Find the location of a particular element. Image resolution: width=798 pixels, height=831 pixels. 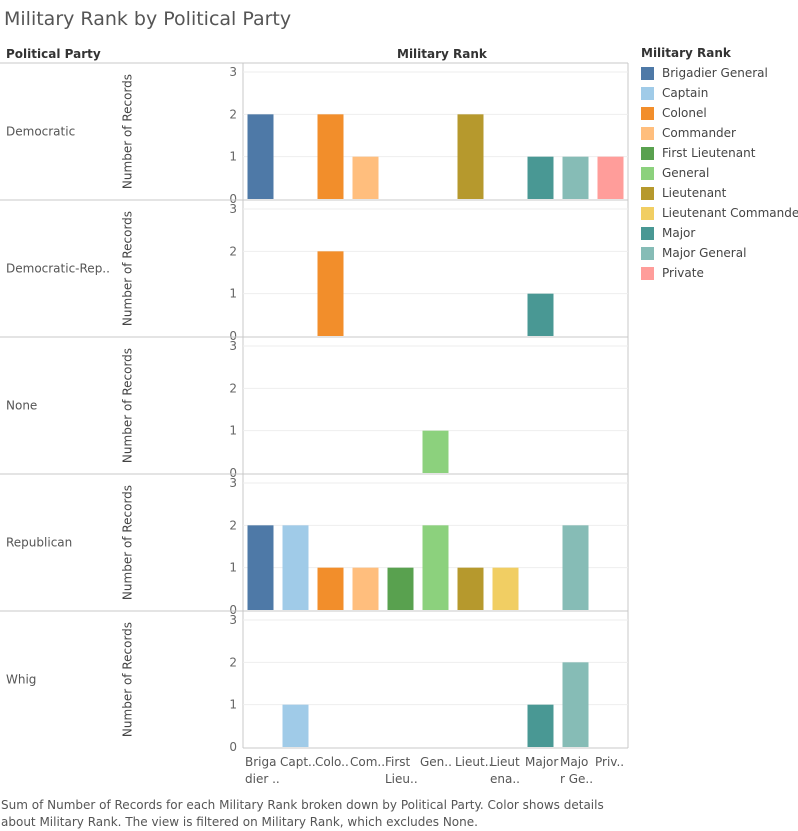

bar-republican-first-lieutenant is located at coordinates (400, 588).